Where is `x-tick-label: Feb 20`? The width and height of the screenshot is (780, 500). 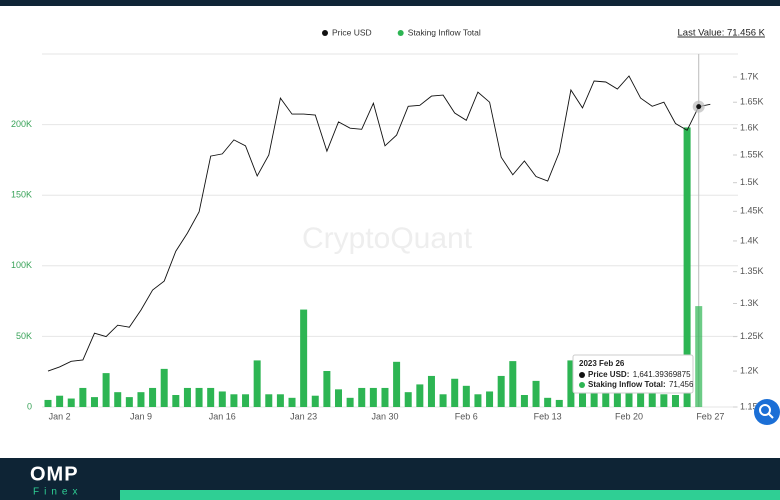 x-tick-label: Feb 20 is located at coordinates (629, 416).